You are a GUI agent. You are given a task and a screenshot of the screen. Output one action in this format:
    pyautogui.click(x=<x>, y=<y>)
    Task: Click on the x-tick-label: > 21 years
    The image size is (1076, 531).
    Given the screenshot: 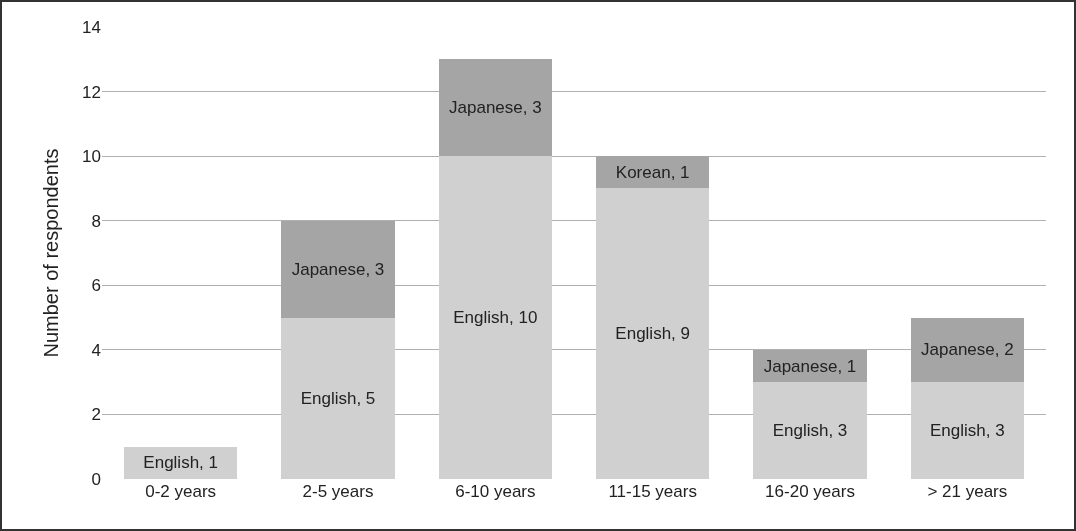 What is the action you would take?
    pyautogui.click(x=967, y=491)
    